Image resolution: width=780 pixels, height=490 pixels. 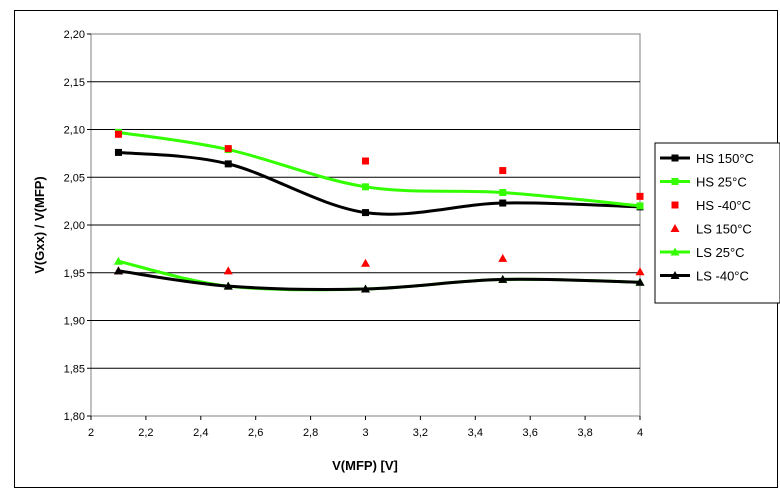 I want to click on legend-entry: LS 150°C, so click(x=711, y=229).